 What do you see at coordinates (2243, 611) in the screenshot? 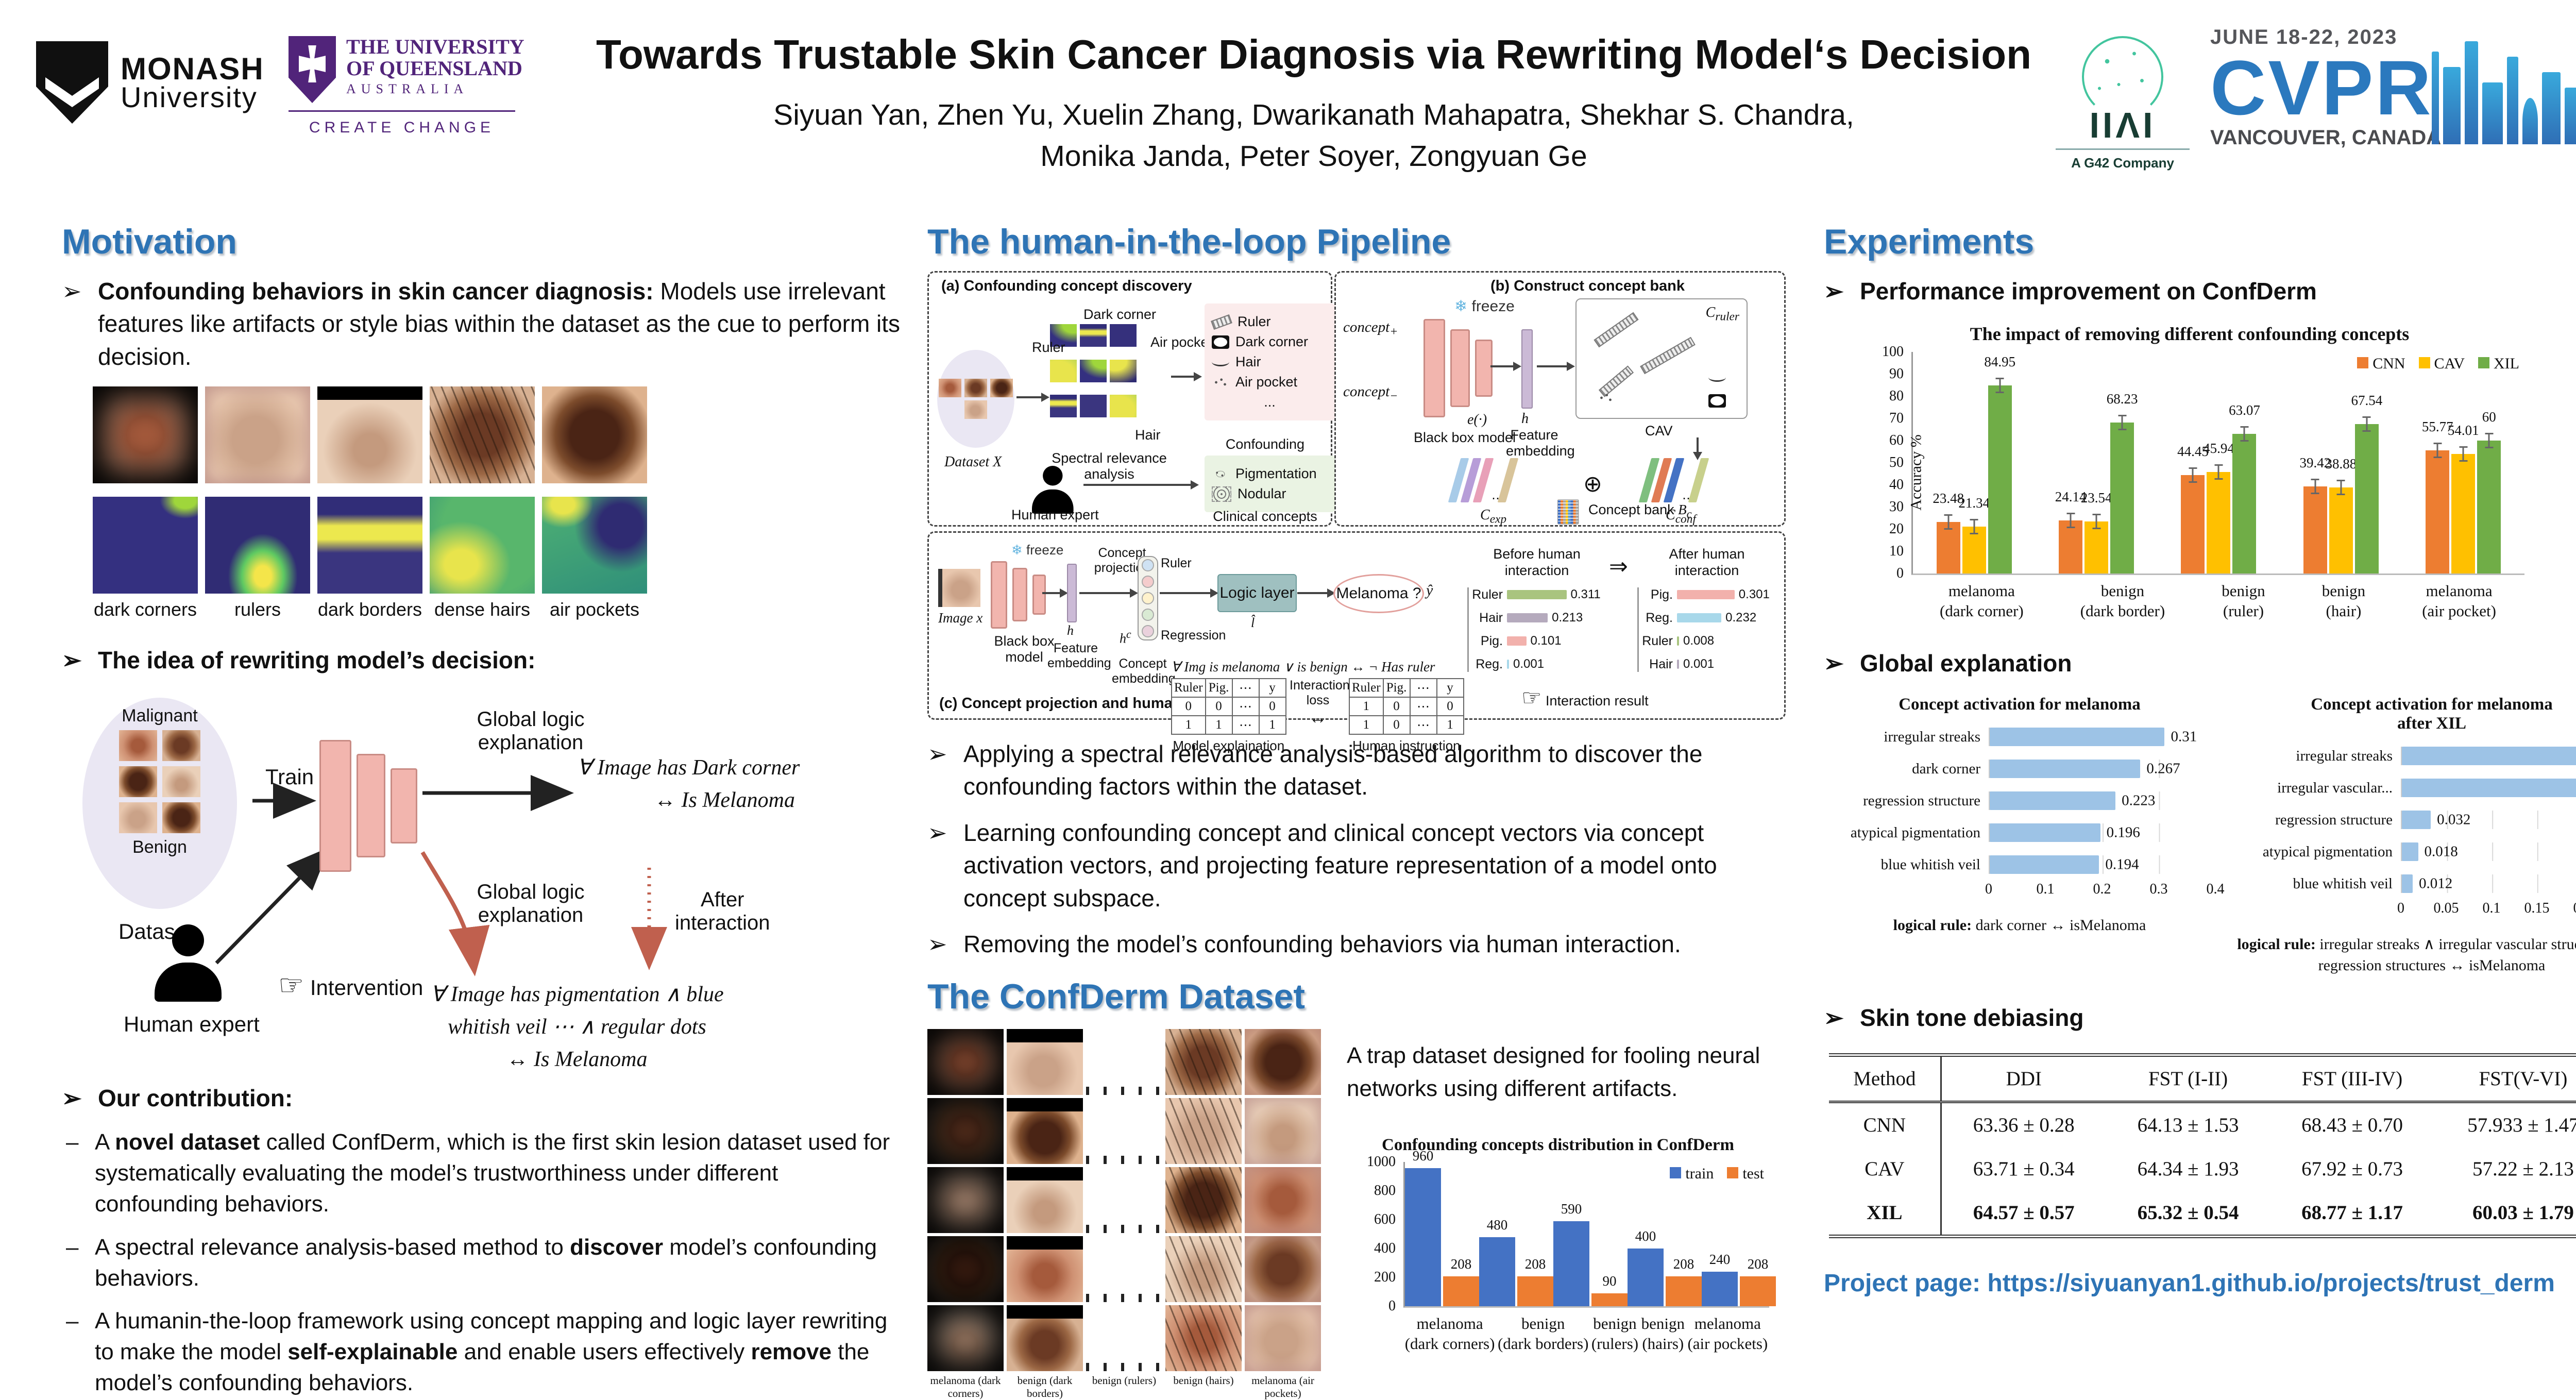
I see `x-category-line: (ruler)` at bounding box center [2243, 611].